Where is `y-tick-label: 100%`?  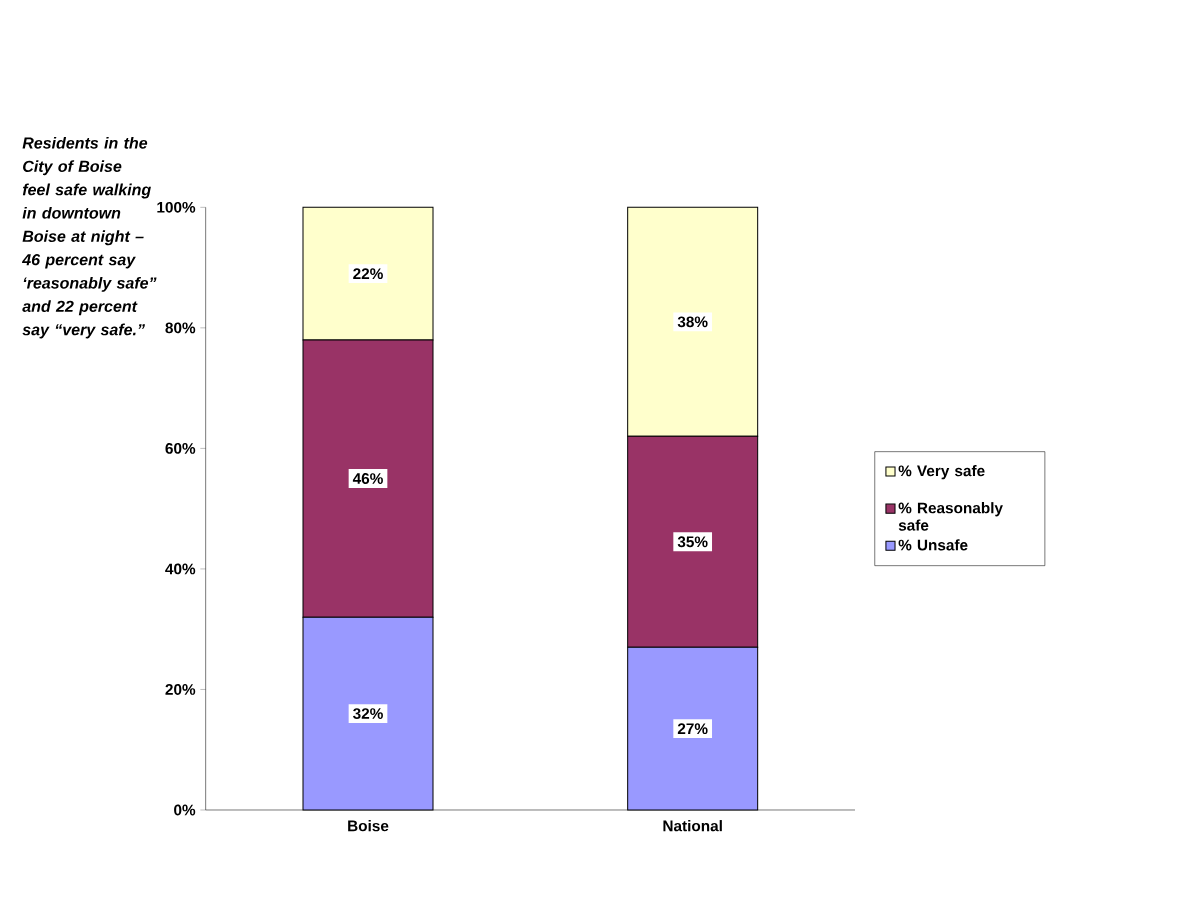 y-tick-label: 100% is located at coordinates (176, 207).